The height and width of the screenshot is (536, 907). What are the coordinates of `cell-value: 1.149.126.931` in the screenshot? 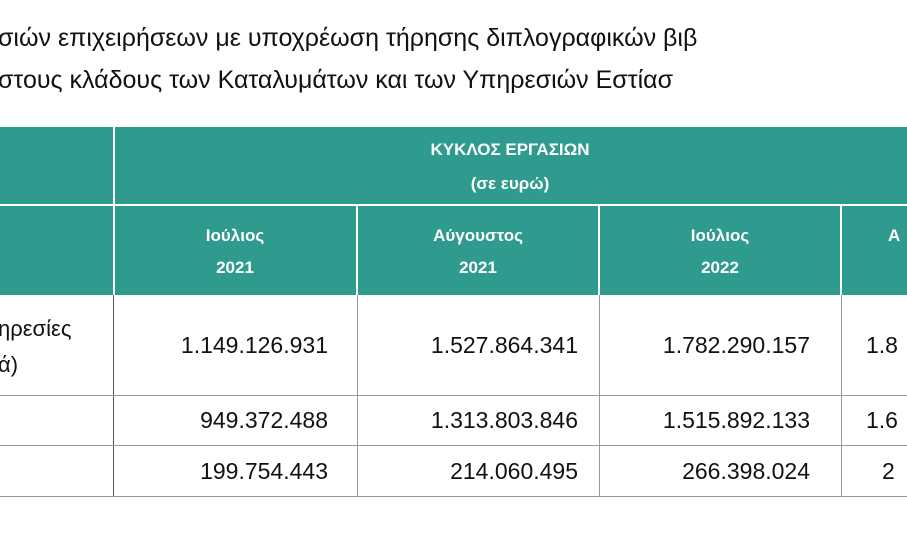 It's located at (254, 345).